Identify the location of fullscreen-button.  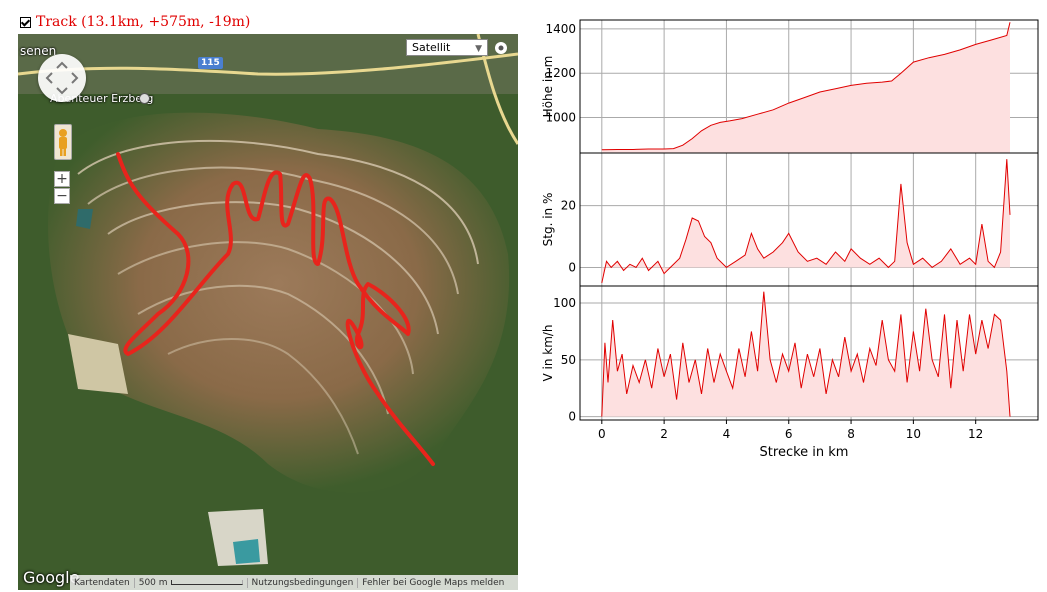
(501, 47).